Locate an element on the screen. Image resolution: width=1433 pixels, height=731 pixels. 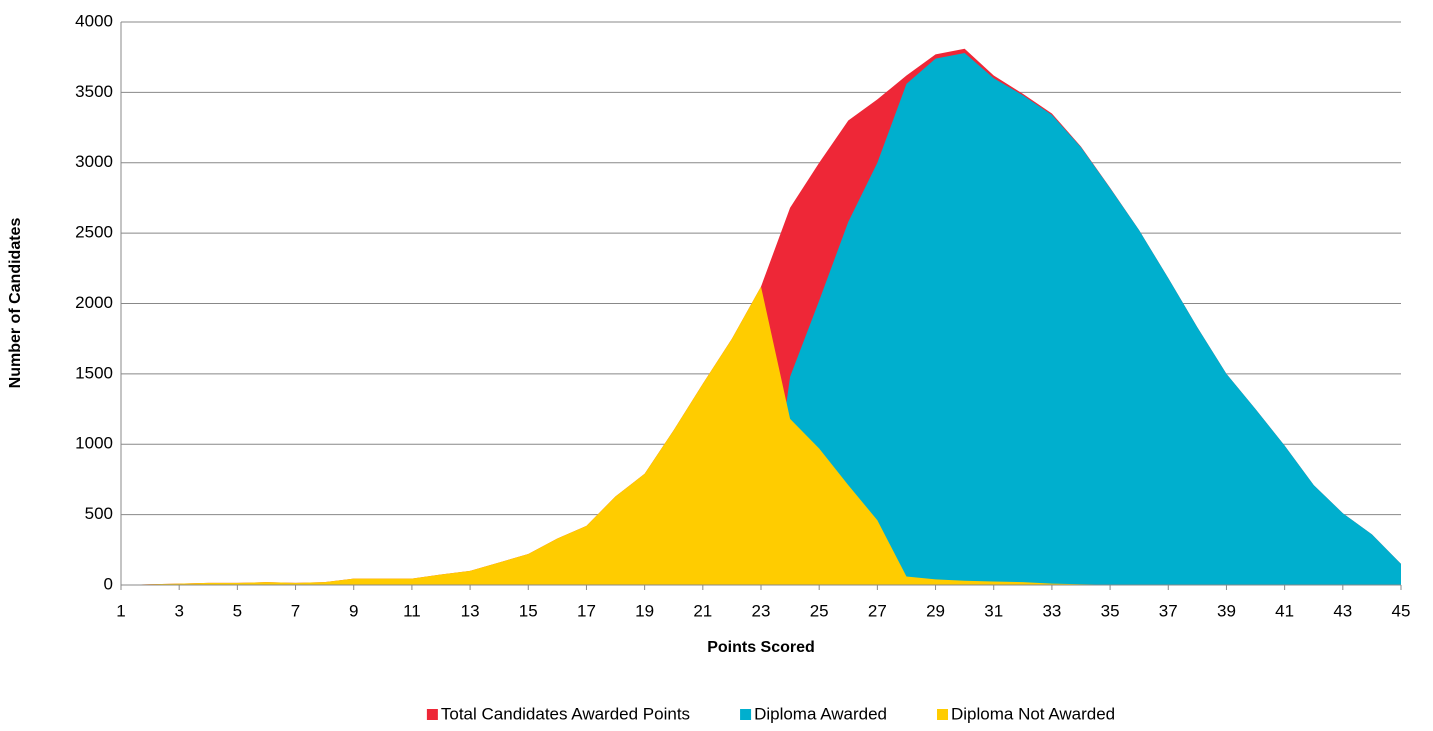
x-tick-label: 27 is located at coordinates (877, 610).